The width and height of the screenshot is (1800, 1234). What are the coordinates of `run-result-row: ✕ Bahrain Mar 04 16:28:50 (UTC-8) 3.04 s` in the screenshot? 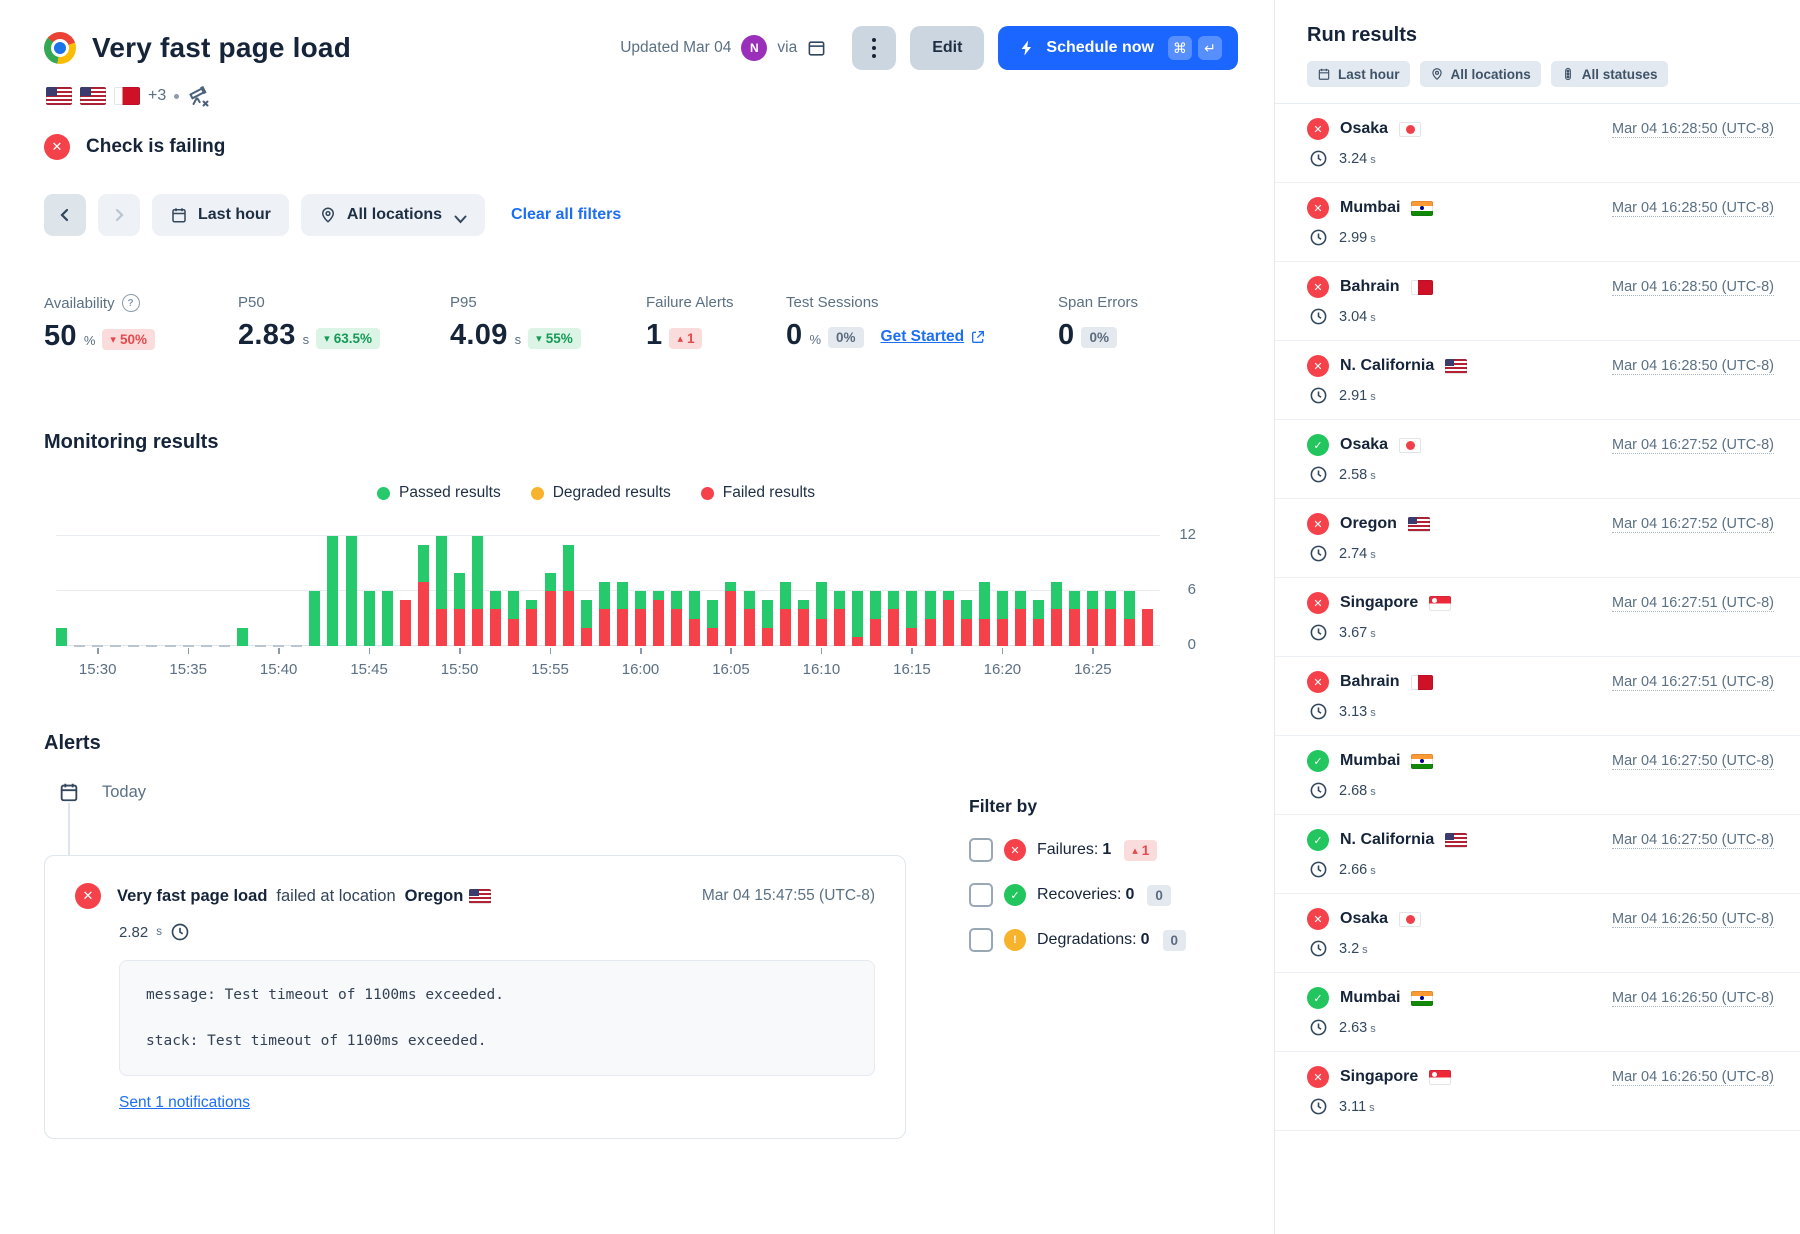 It's located at (1537, 301).